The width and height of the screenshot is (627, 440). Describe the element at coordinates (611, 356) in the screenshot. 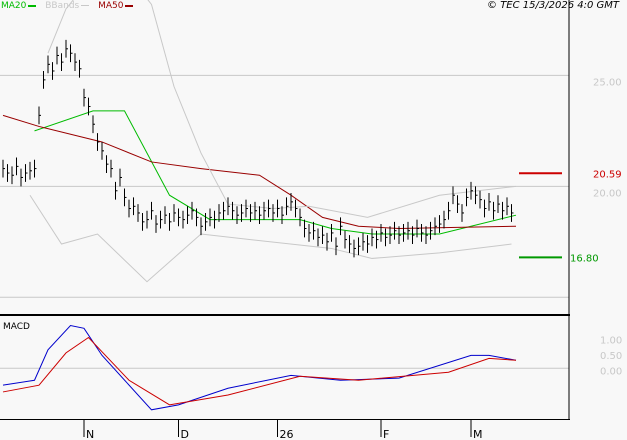

I see `macd-axis-label: 0.50` at that location.